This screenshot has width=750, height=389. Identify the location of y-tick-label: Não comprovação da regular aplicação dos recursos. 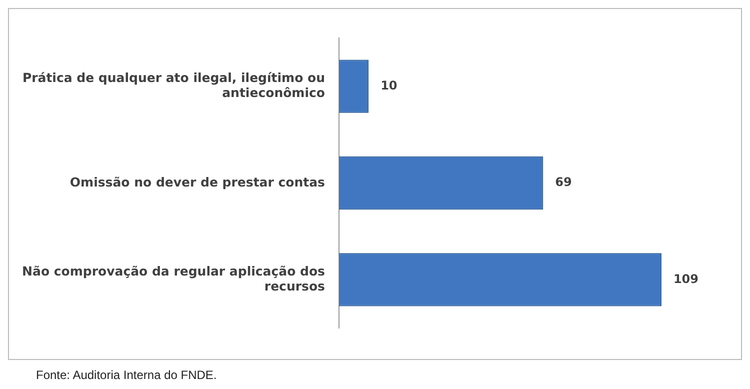
(173, 278).